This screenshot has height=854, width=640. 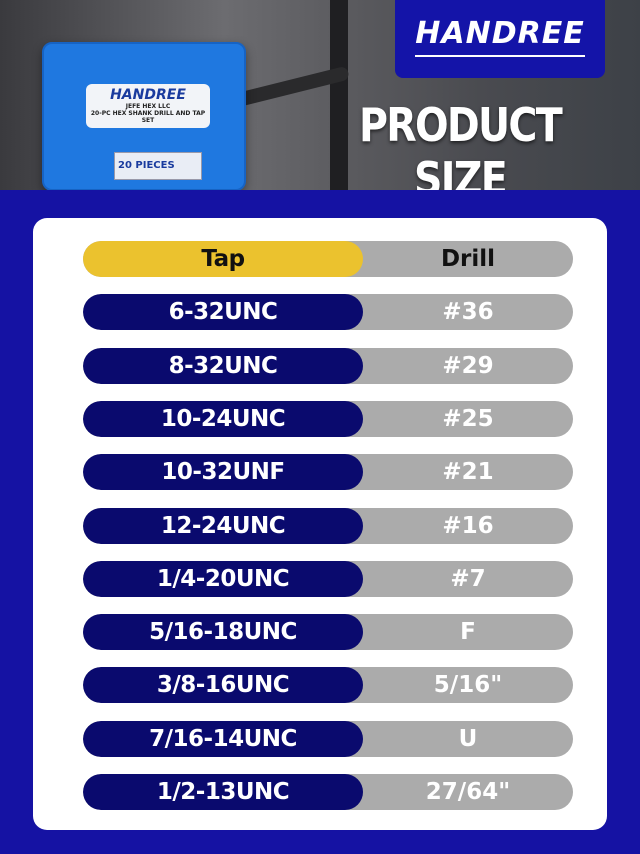 I want to click on drill-size: #16, so click(x=468, y=525).